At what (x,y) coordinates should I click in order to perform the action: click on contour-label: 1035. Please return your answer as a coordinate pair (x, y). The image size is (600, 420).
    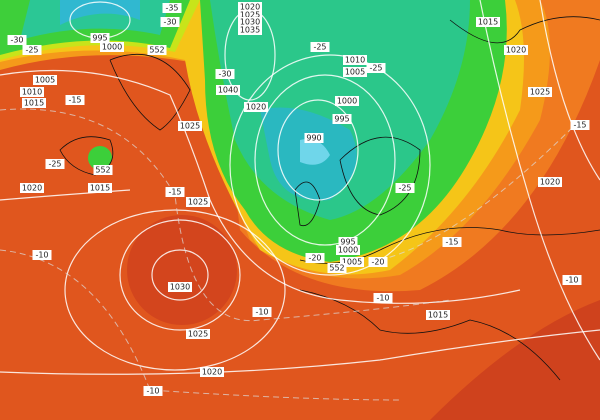
    Looking at the image, I should click on (250, 30).